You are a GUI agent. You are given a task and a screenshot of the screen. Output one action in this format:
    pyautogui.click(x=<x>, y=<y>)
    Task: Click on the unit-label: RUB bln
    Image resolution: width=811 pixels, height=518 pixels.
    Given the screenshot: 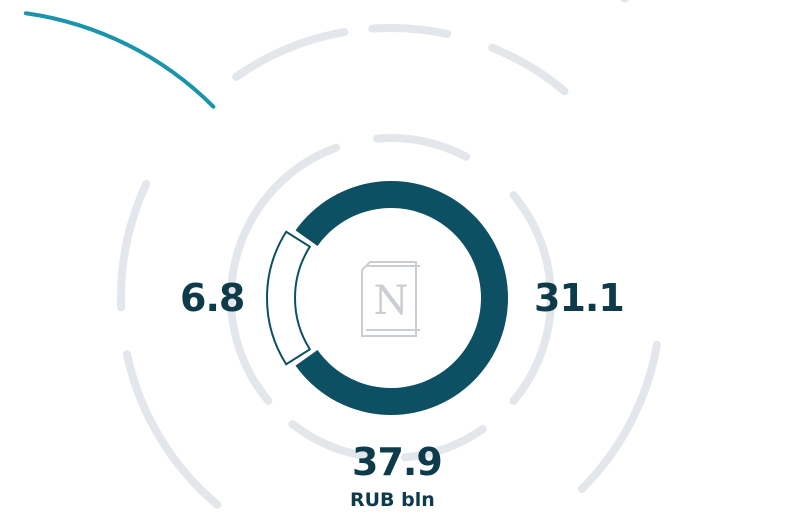 What is the action you would take?
    pyautogui.click(x=392, y=500)
    